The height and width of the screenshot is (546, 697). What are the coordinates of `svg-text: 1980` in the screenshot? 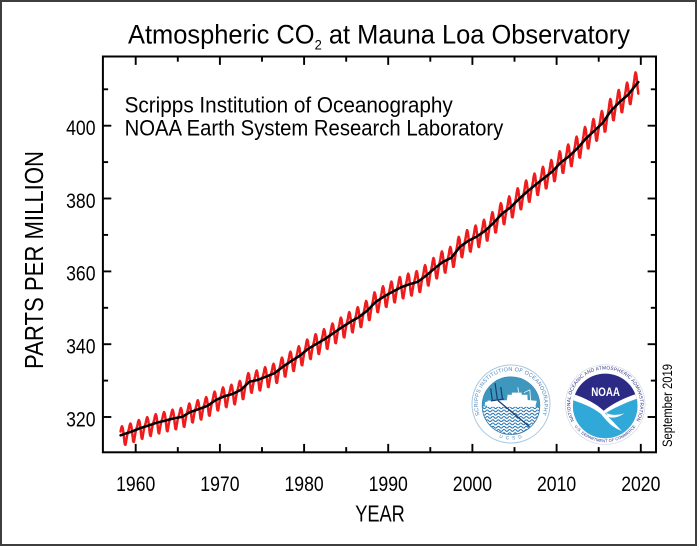 It's located at (304, 484).